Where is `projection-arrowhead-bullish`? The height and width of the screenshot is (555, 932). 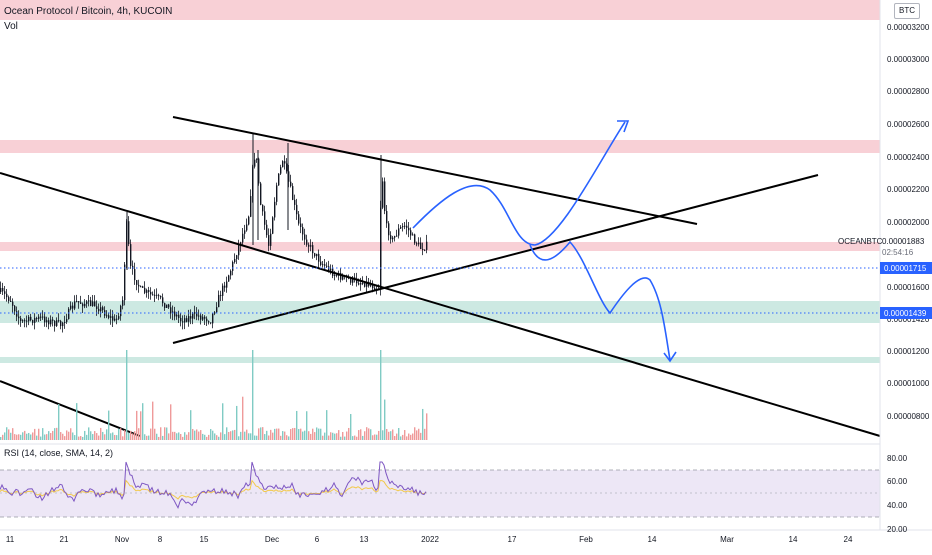
projection-arrowhead-bullish is located at coordinates (623, 126).